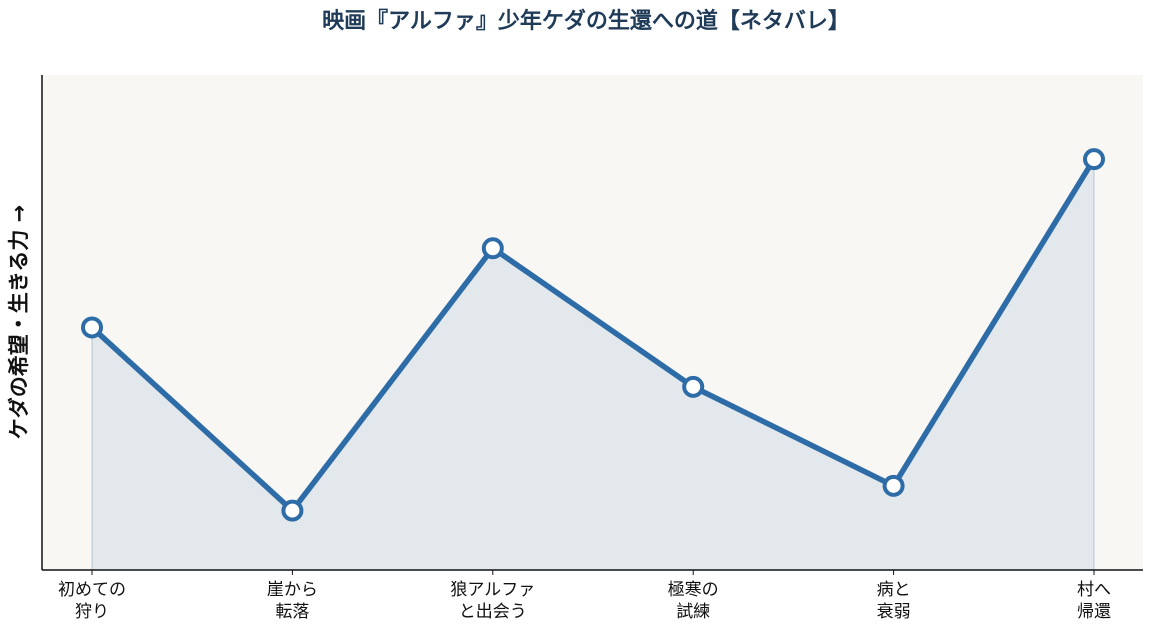 The width and height of the screenshot is (1157, 637). Describe the element at coordinates (292, 601) in the screenshot. I see `x-tick-label: 崖から転落` at that location.